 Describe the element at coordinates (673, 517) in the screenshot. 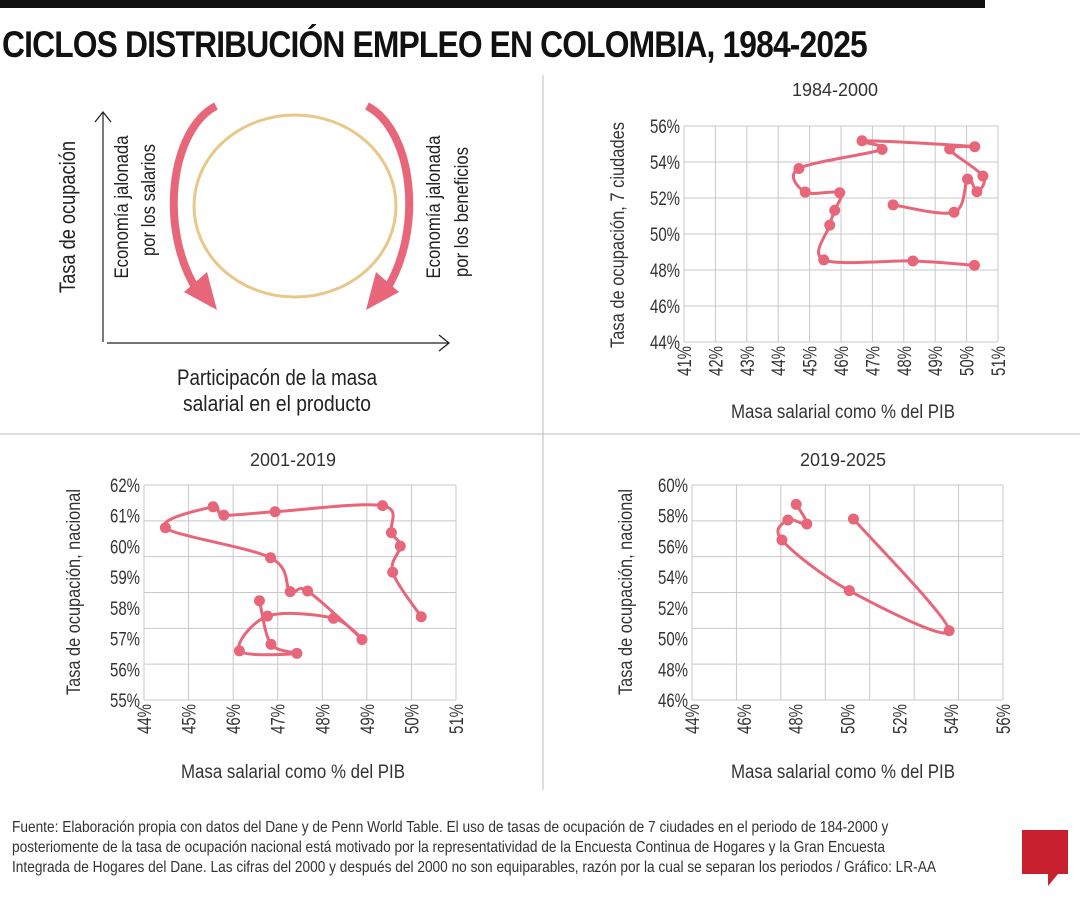

I see `y-tick-label: 58%` at that location.